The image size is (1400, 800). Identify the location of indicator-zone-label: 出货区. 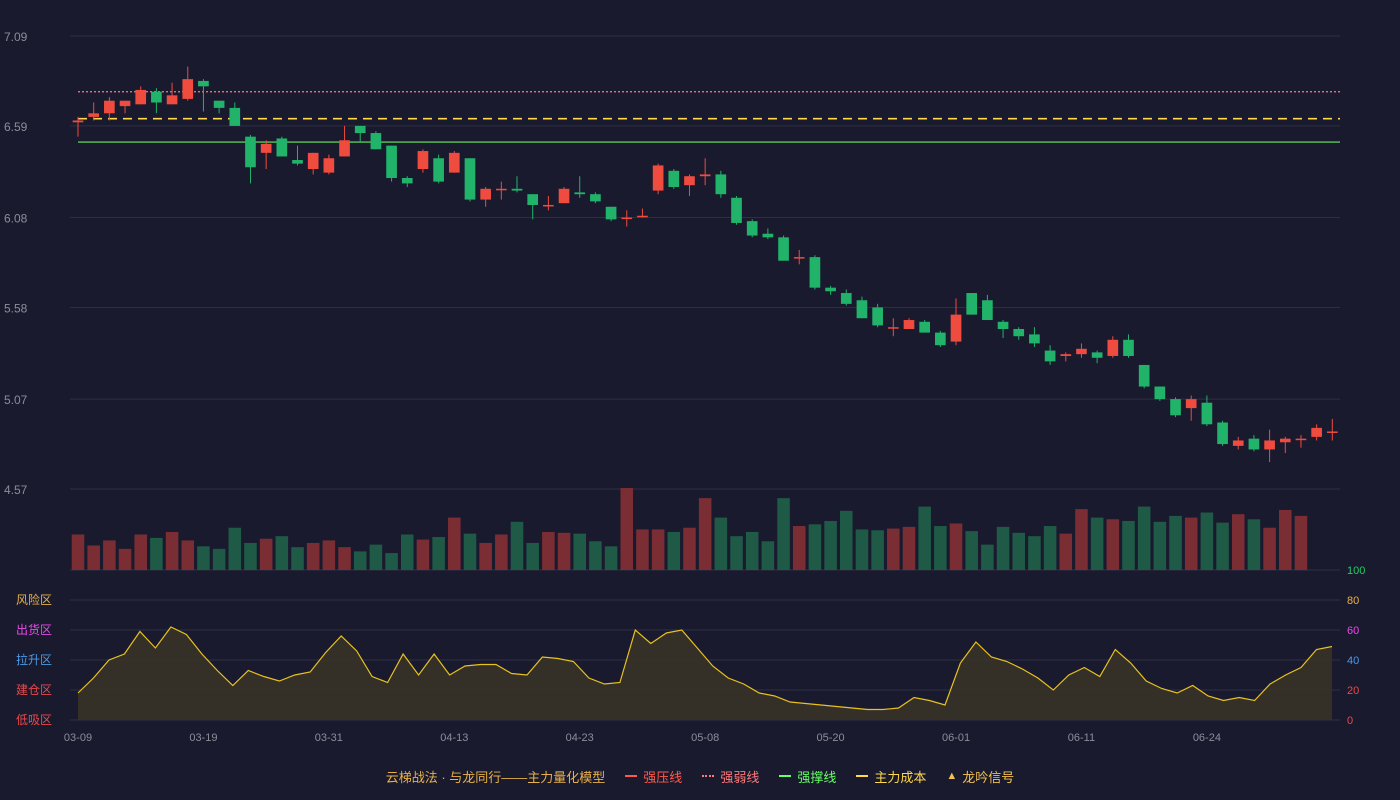
(34, 629).